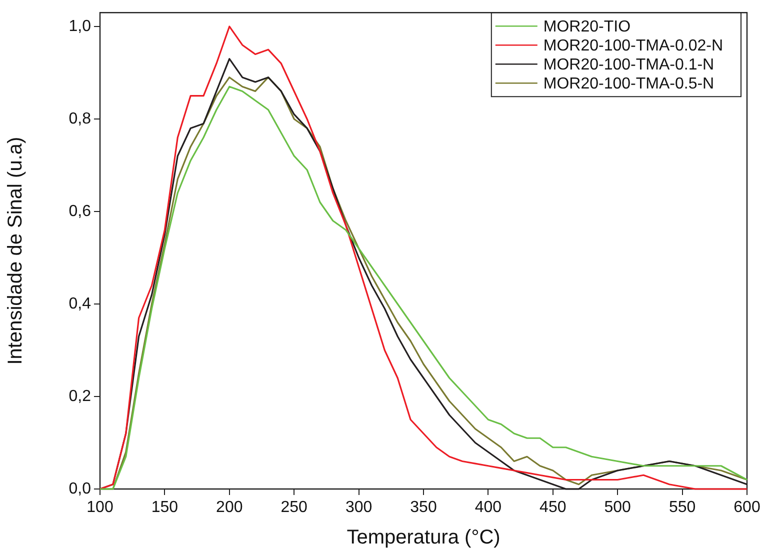  I want to click on x-tick-label: 200, so click(229, 507).